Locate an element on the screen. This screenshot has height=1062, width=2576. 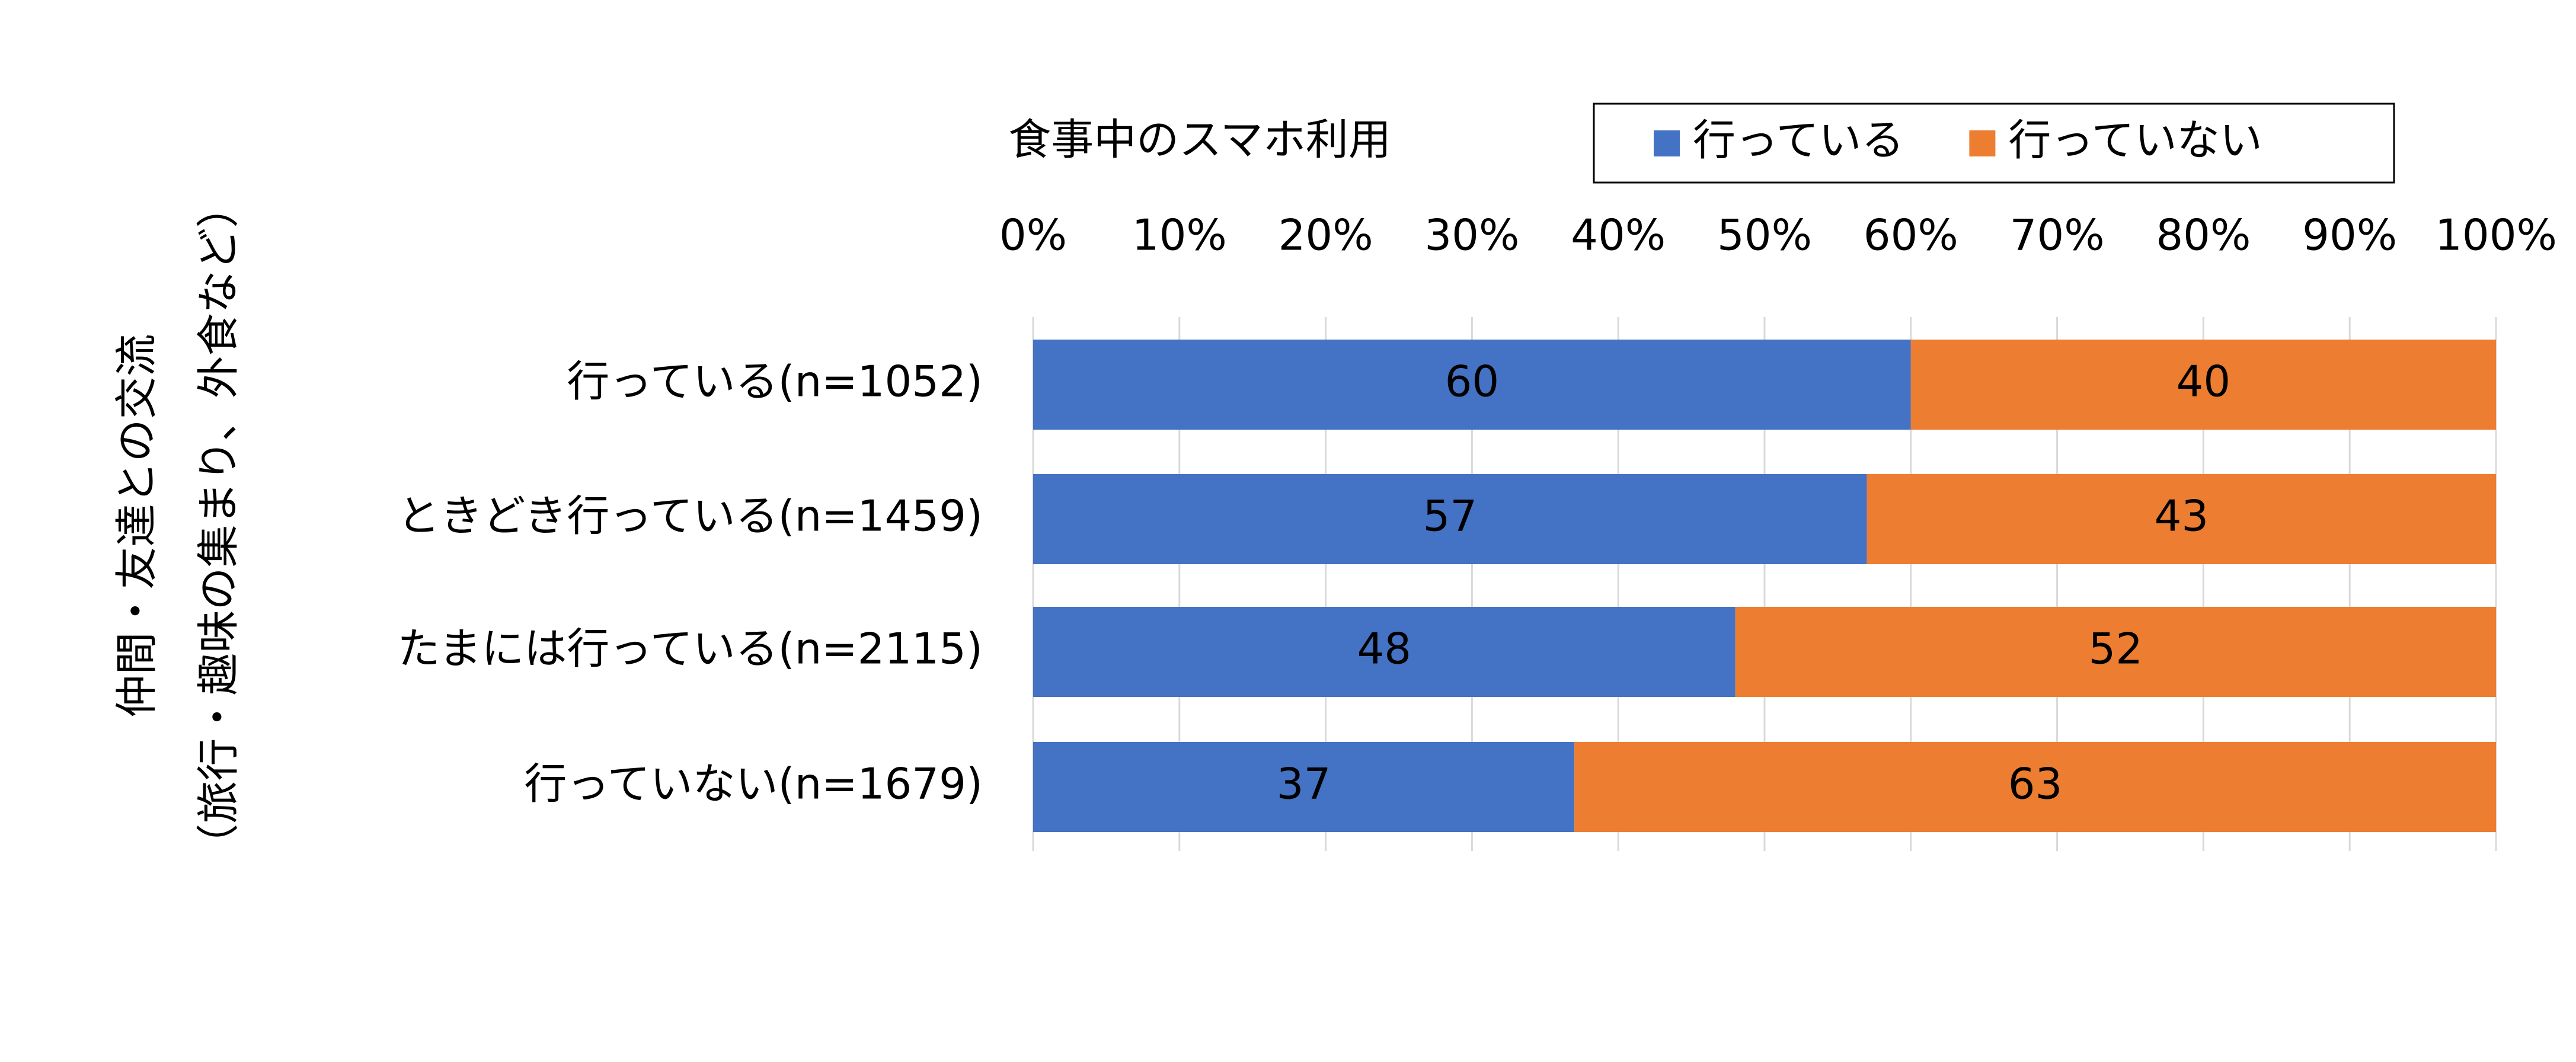
data-label: 37 is located at coordinates (1304, 784).